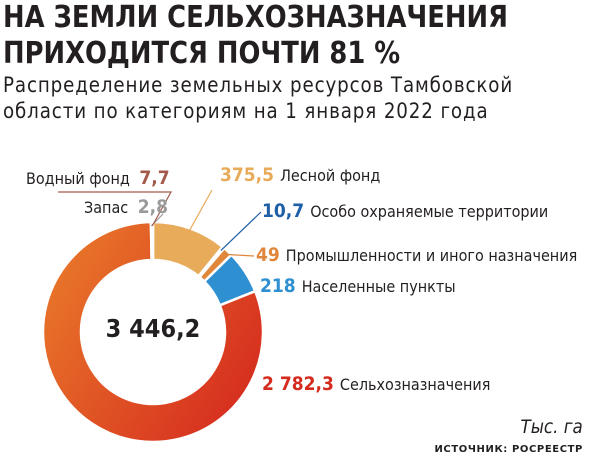 This screenshot has height=462, width=593. Describe the element at coordinates (278, 286) in the screenshot. I see `label-settlements-value: 218` at that location.